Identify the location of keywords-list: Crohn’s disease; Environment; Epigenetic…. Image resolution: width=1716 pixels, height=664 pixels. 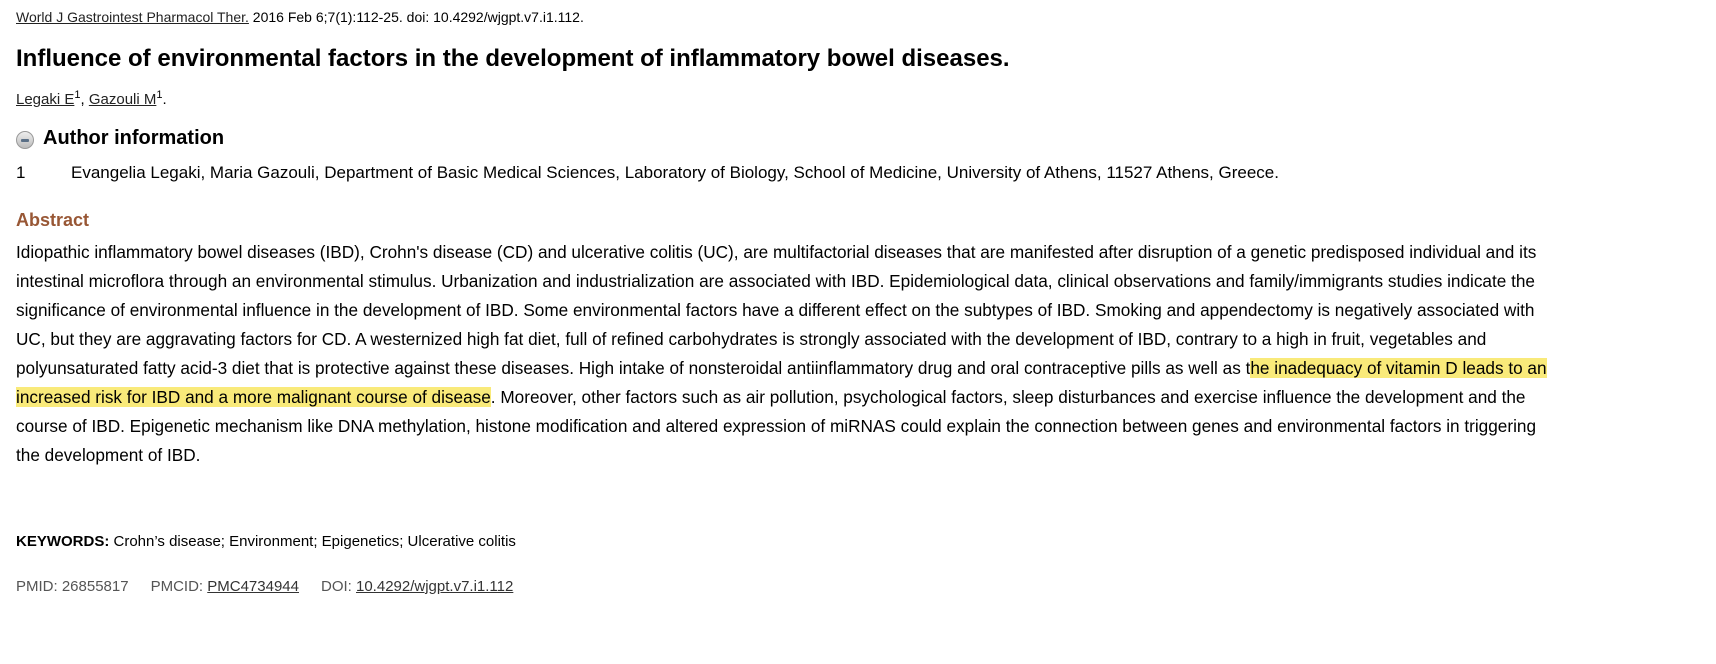
(312, 541).